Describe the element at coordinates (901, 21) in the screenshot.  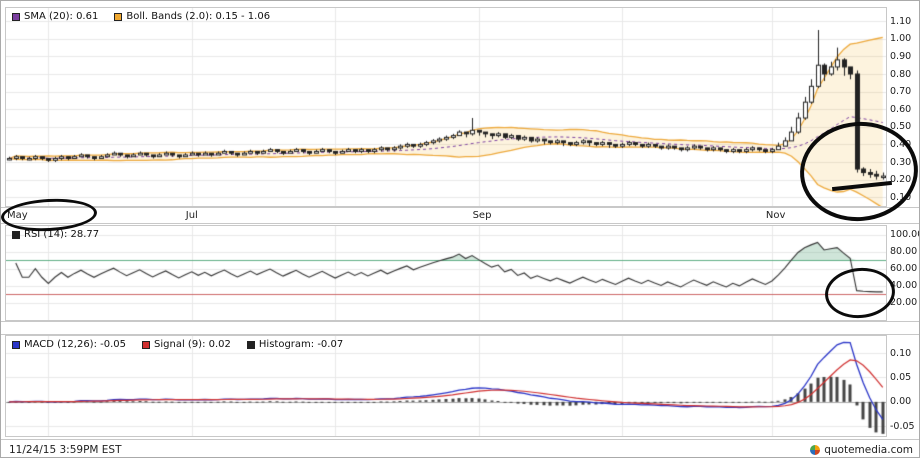
I see `y-axis-label: 1.10` at that location.